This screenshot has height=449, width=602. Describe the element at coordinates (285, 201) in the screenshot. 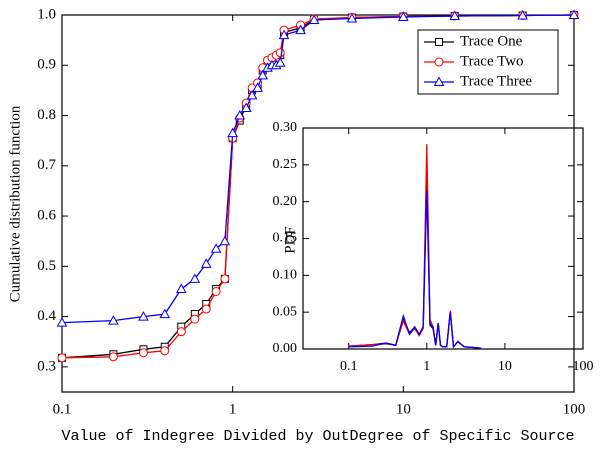

I see `y-tick-label: 0.20` at that location.